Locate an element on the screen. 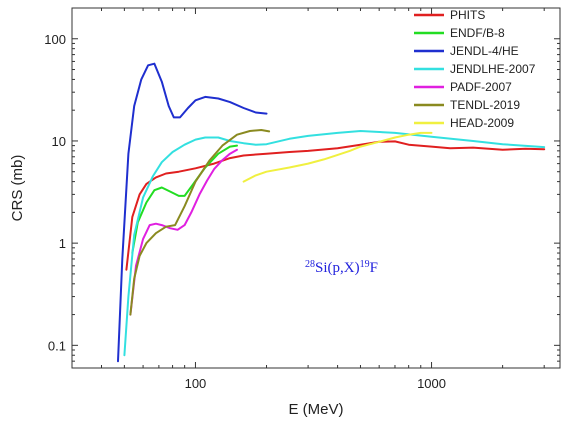  legend-label-endf-b-8: ENDF/B-8 is located at coordinates (477, 33).